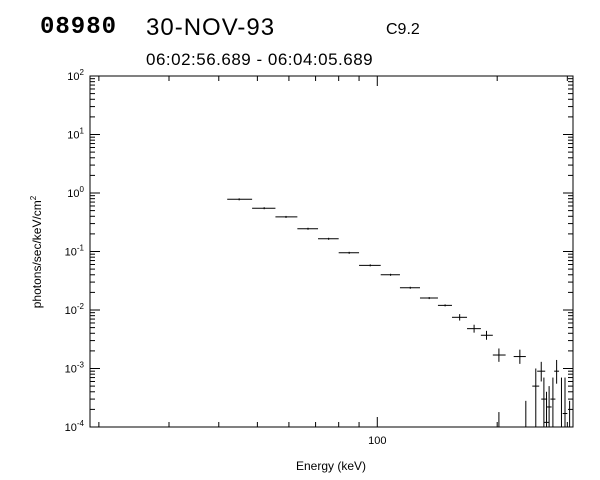 This screenshot has width=600, height=480. What do you see at coordinates (211, 27) in the screenshot?
I see `event-date: 30-NOV-93` at bounding box center [211, 27].